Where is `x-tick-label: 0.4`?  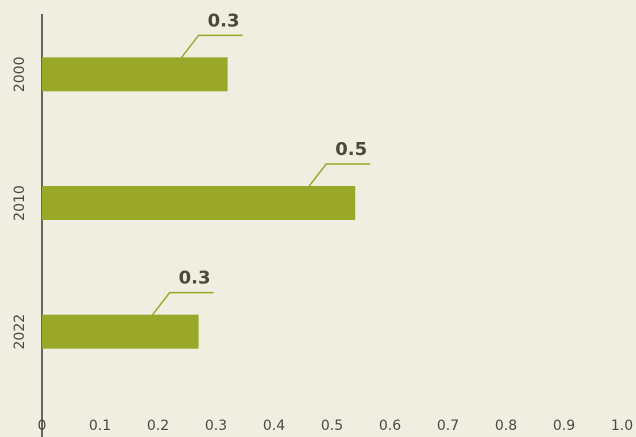 x-tick-label: 0.4 is located at coordinates (274, 426).